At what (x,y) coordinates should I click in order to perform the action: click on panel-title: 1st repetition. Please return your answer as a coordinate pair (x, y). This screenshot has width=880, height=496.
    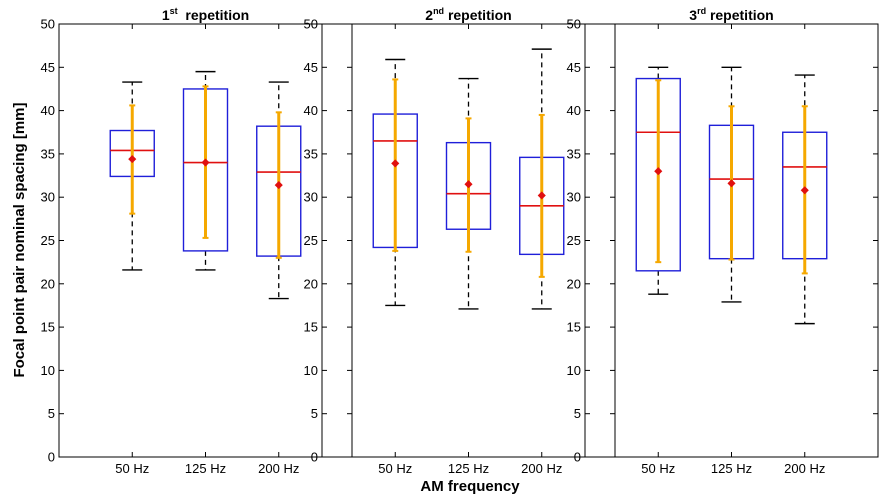
    Looking at the image, I should click on (205, 14).